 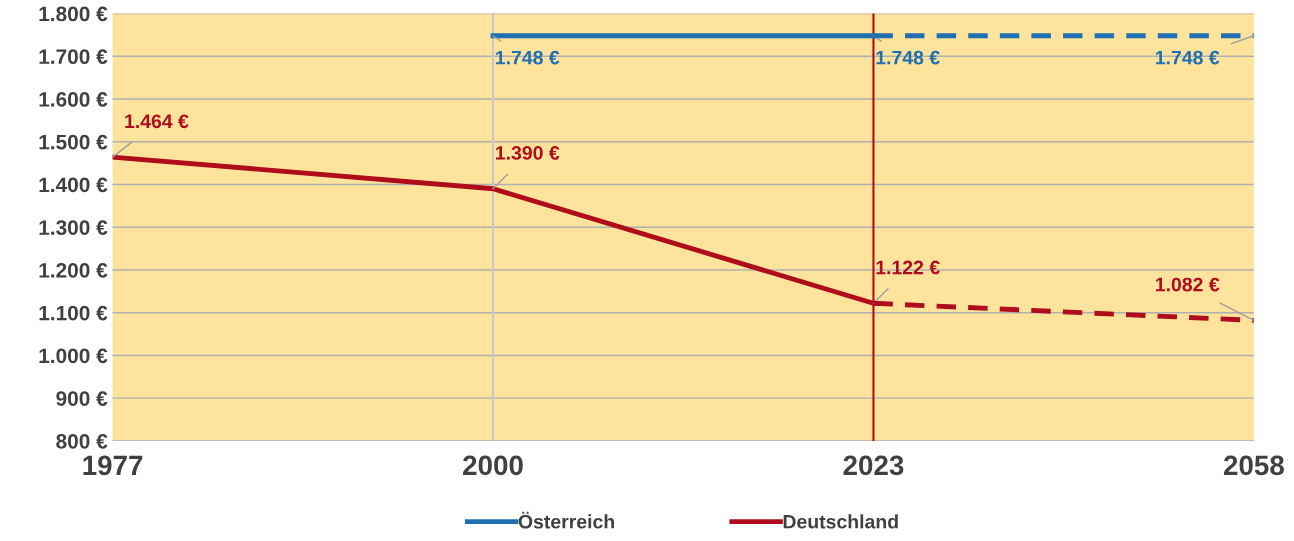 I want to click on legend-label: Österreich, so click(x=566, y=520).